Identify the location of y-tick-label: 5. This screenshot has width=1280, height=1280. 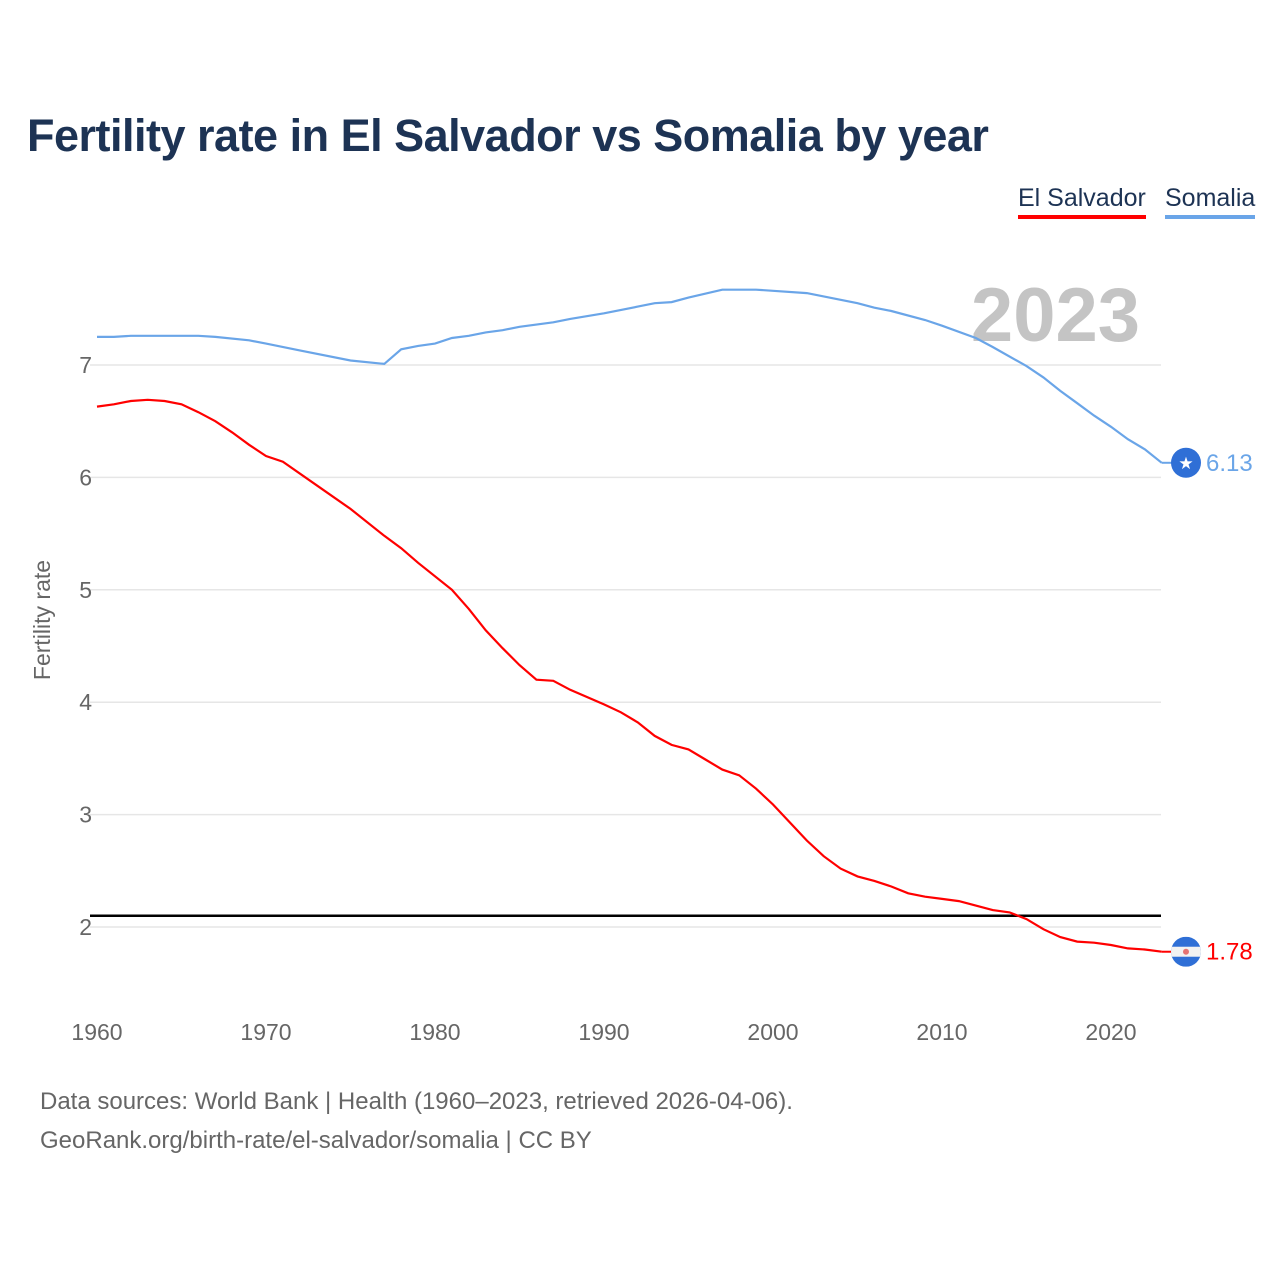
(85, 590).